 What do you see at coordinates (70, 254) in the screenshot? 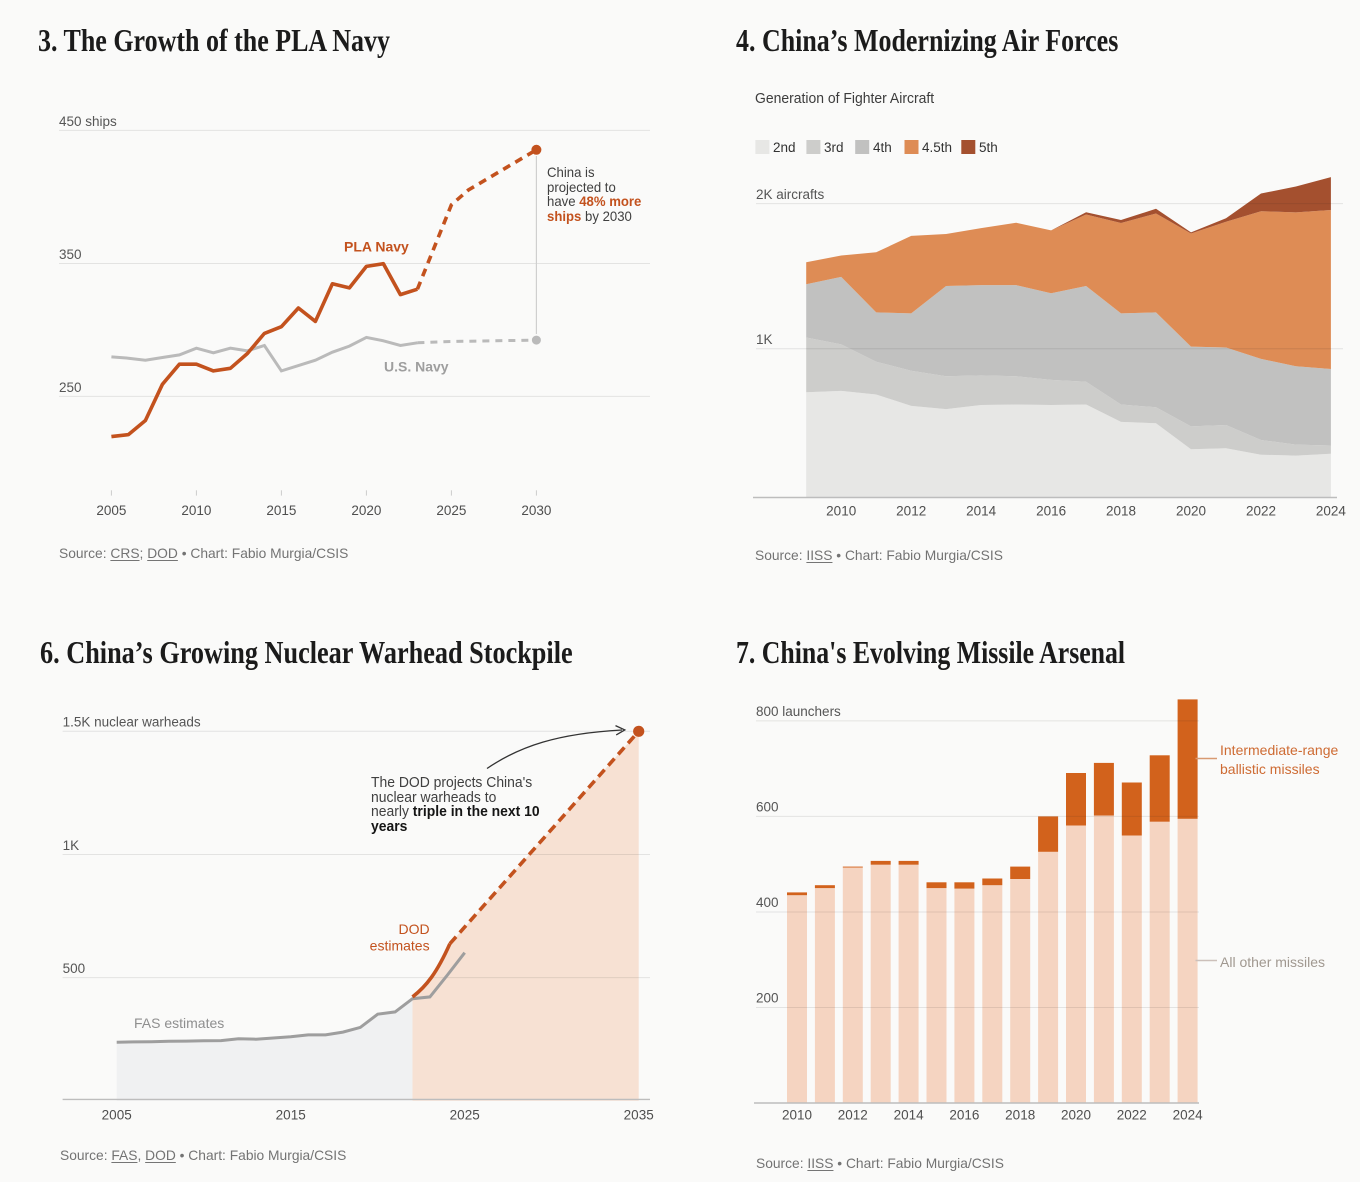
I see `svg-text: 350` at bounding box center [70, 254].